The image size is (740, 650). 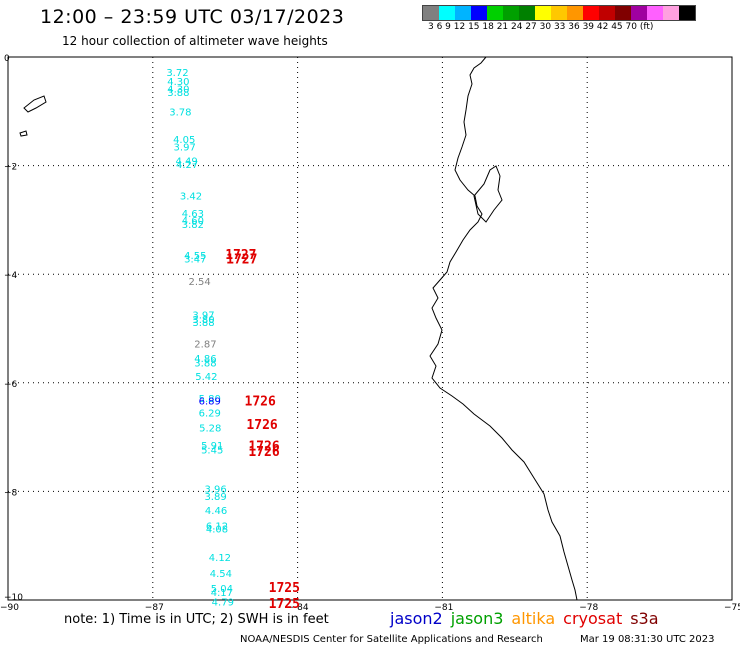 I want to click on wave-height-value: 5.04, so click(x=222, y=589).